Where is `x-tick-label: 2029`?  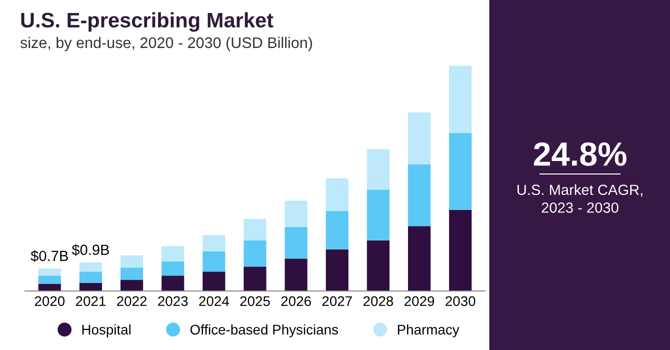
x-tick-label: 2029 is located at coordinates (419, 301).